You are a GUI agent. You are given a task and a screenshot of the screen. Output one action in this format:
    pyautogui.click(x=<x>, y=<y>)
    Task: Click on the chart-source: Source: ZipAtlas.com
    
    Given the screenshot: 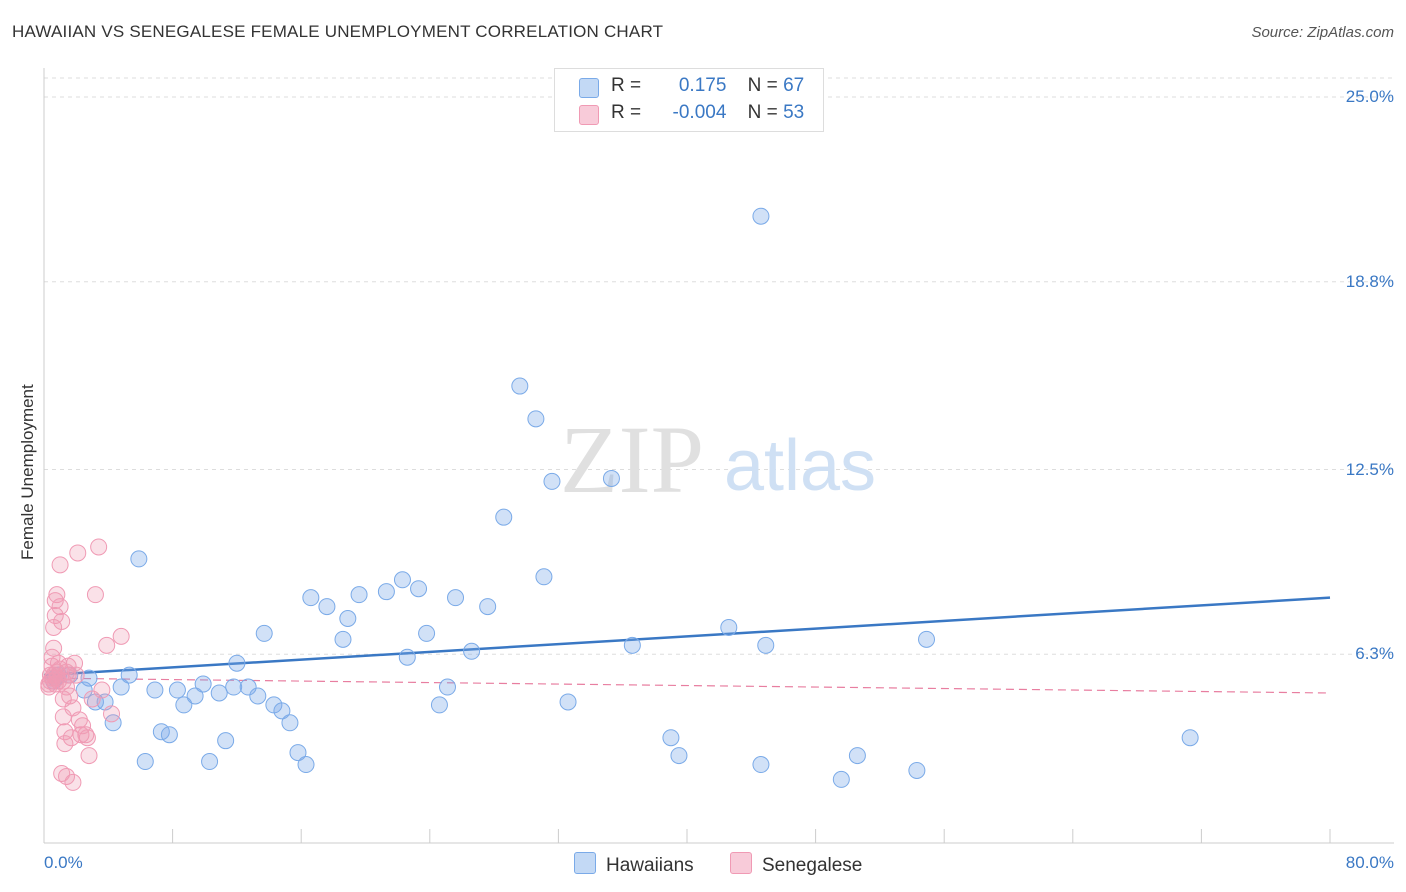 What is the action you would take?
    pyautogui.click(x=1322, y=32)
    